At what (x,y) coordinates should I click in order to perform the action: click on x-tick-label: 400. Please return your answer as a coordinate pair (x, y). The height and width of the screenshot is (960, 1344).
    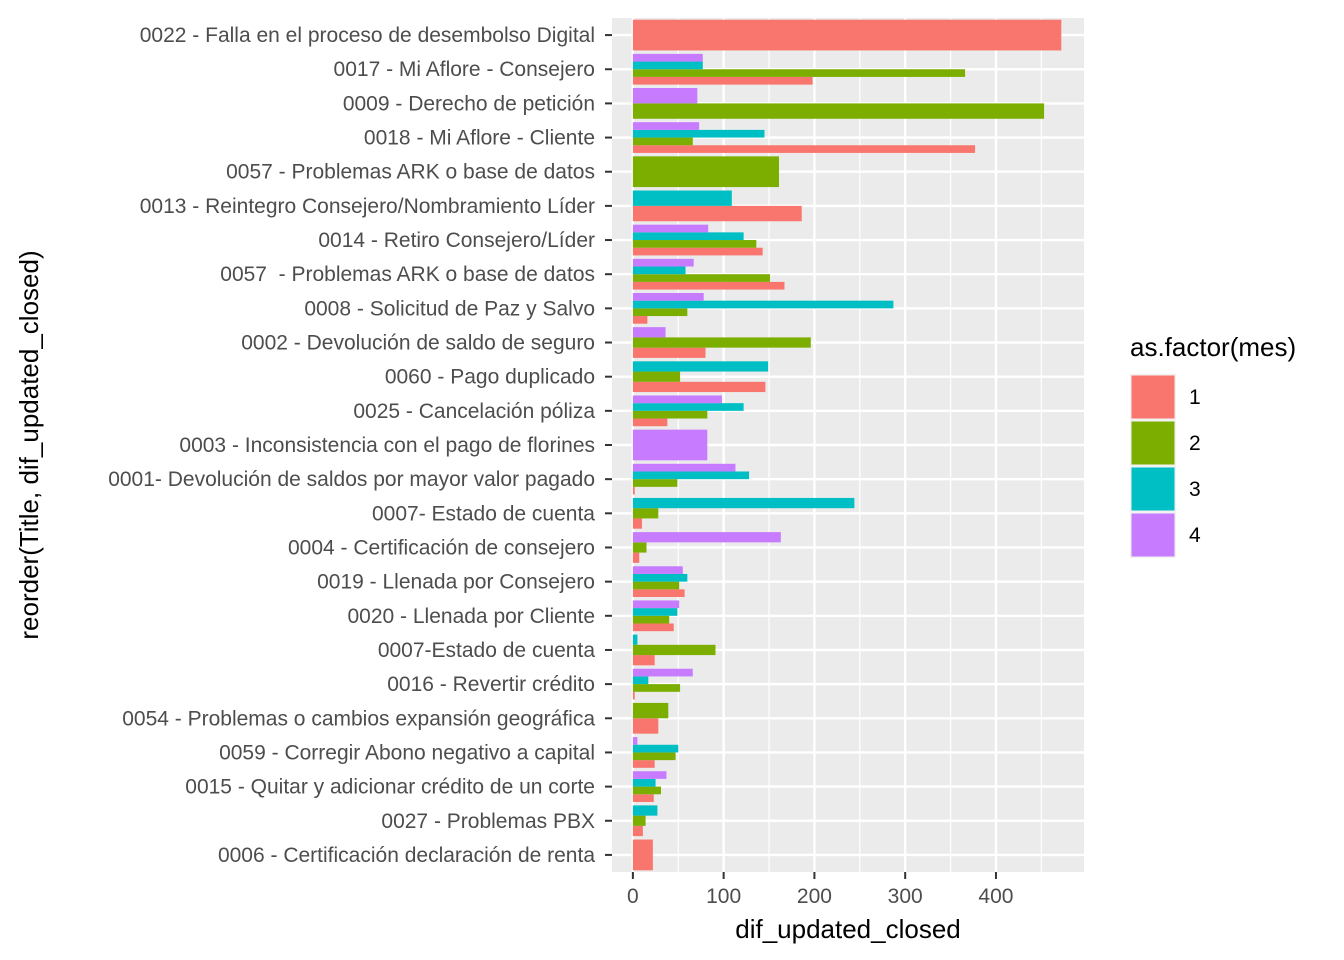
    Looking at the image, I should click on (995, 896).